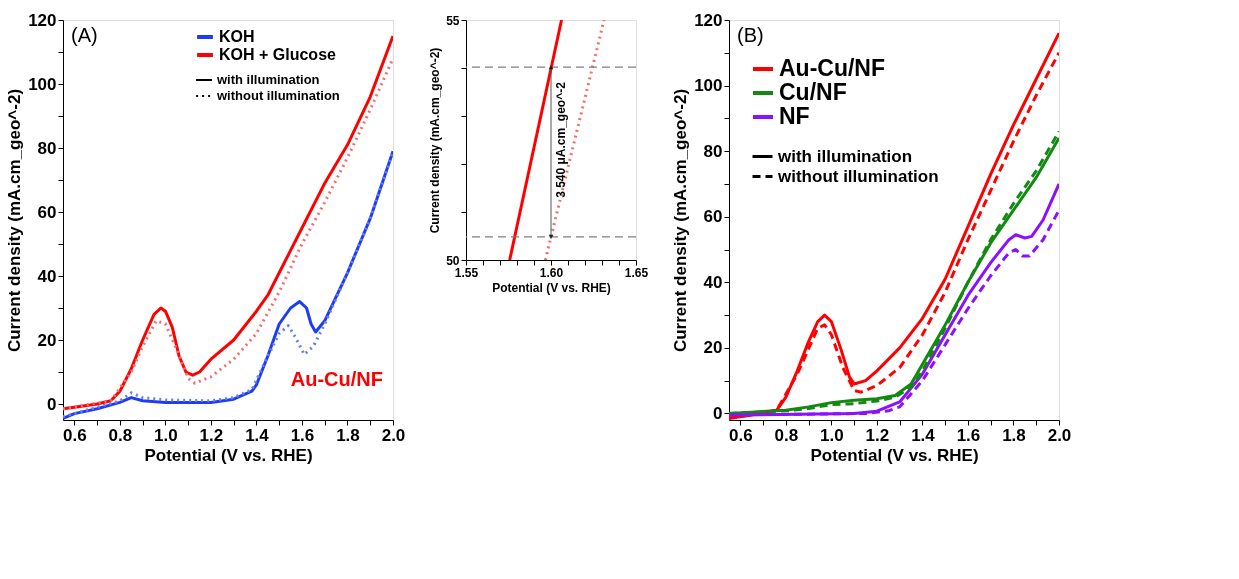 The image size is (1239, 579). What do you see at coordinates (237, 36) in the screenshot?
I see `legend-label: KOH` at bounding box center [237, 36].